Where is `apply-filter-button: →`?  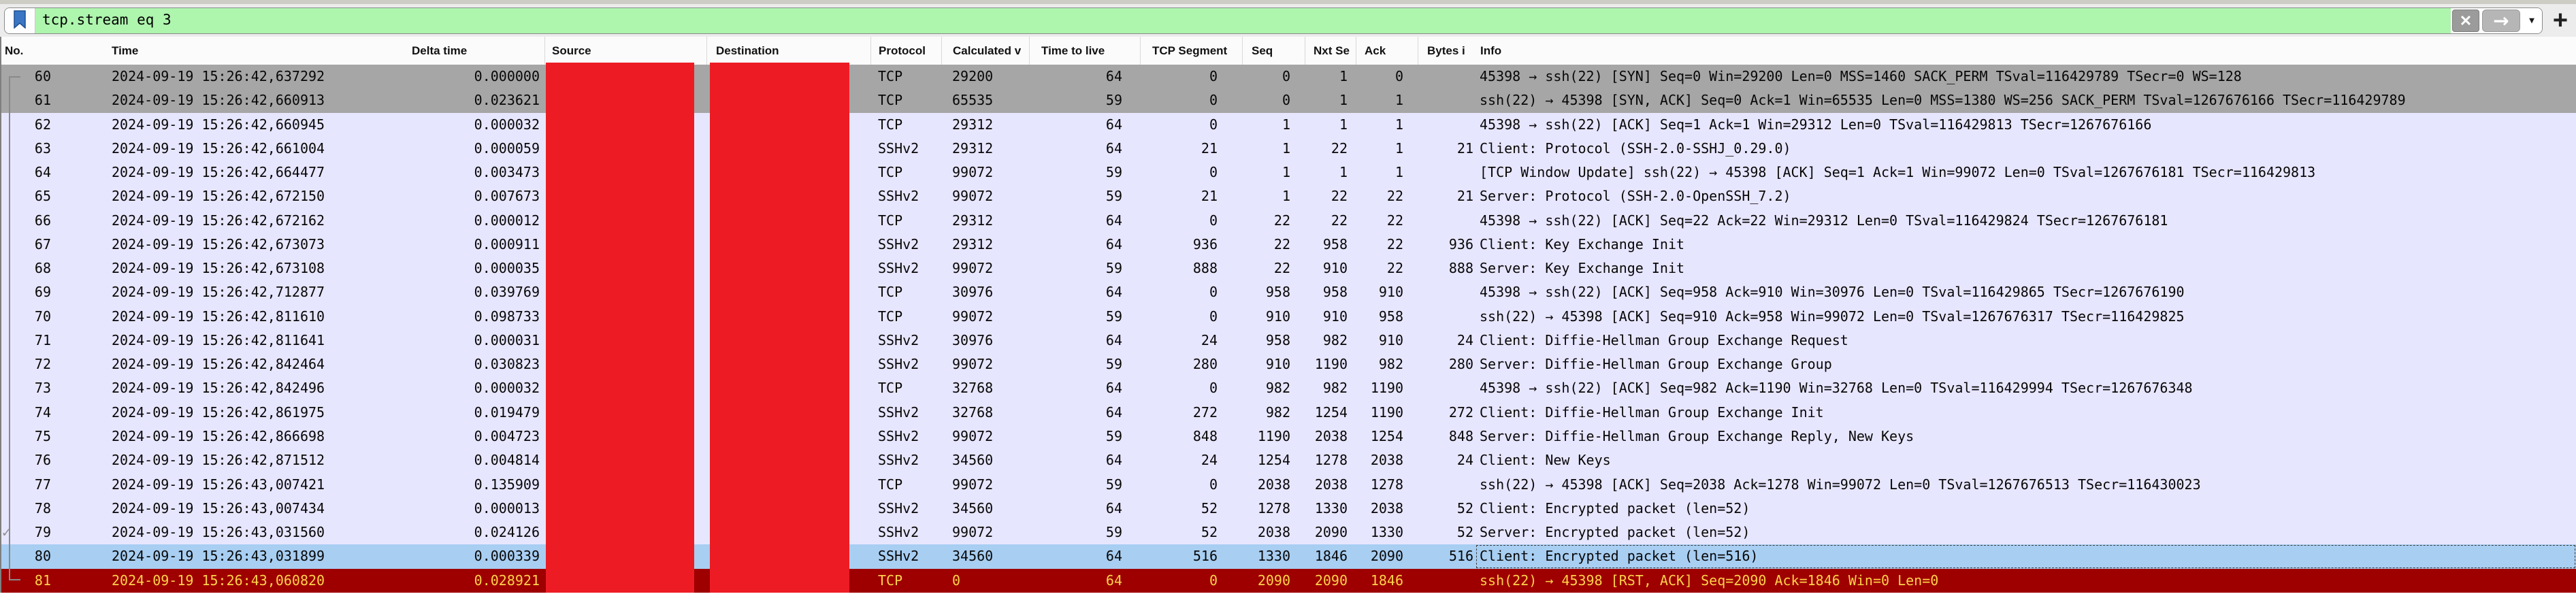
apply-filter-button: → is located at coordinates (2501, 21).